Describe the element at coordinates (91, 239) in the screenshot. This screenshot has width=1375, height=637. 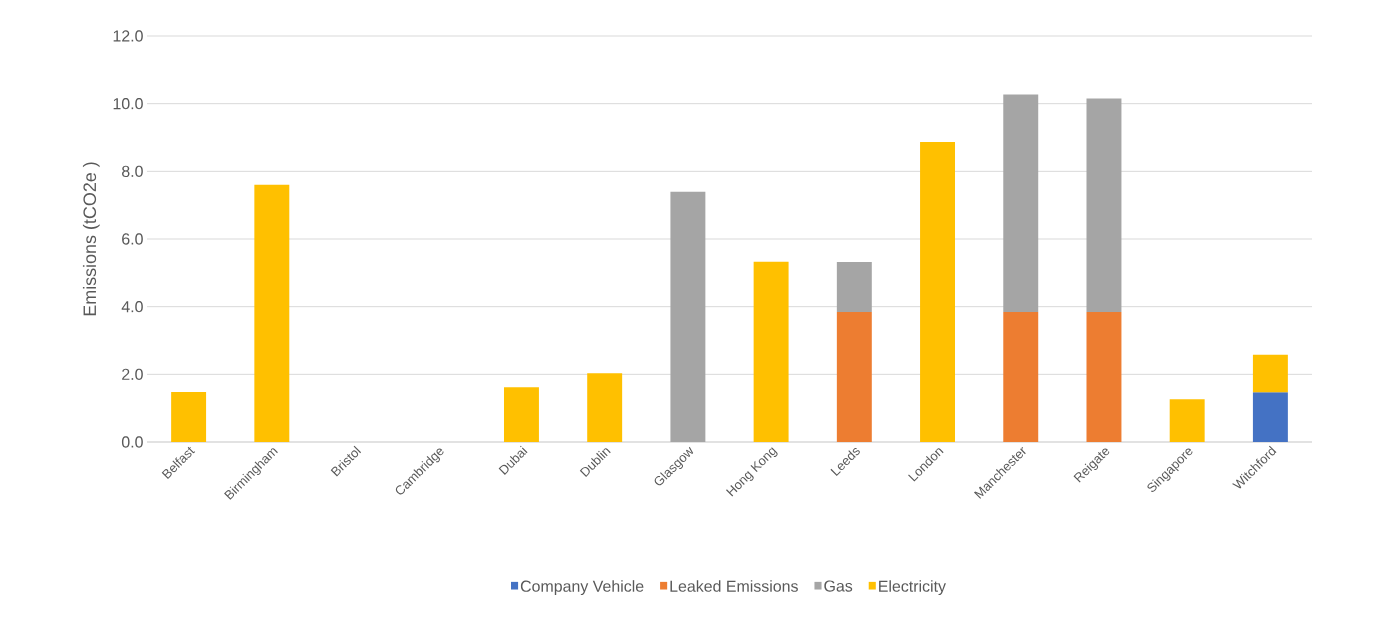
I see `y-axis-title: Emissions (tCO2e )` at that location.